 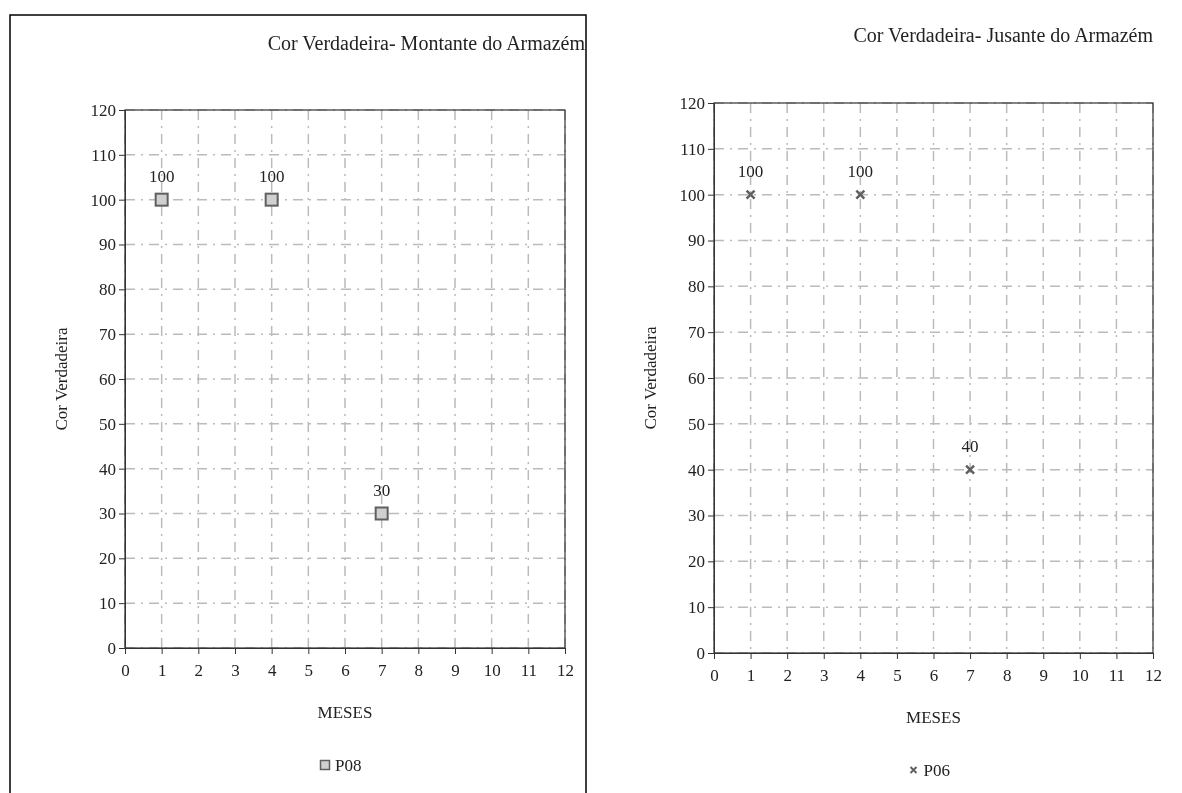 I want to click on chart-title: Cor Verdadeira- Montante do Armazém, so click(x=426, y=43).